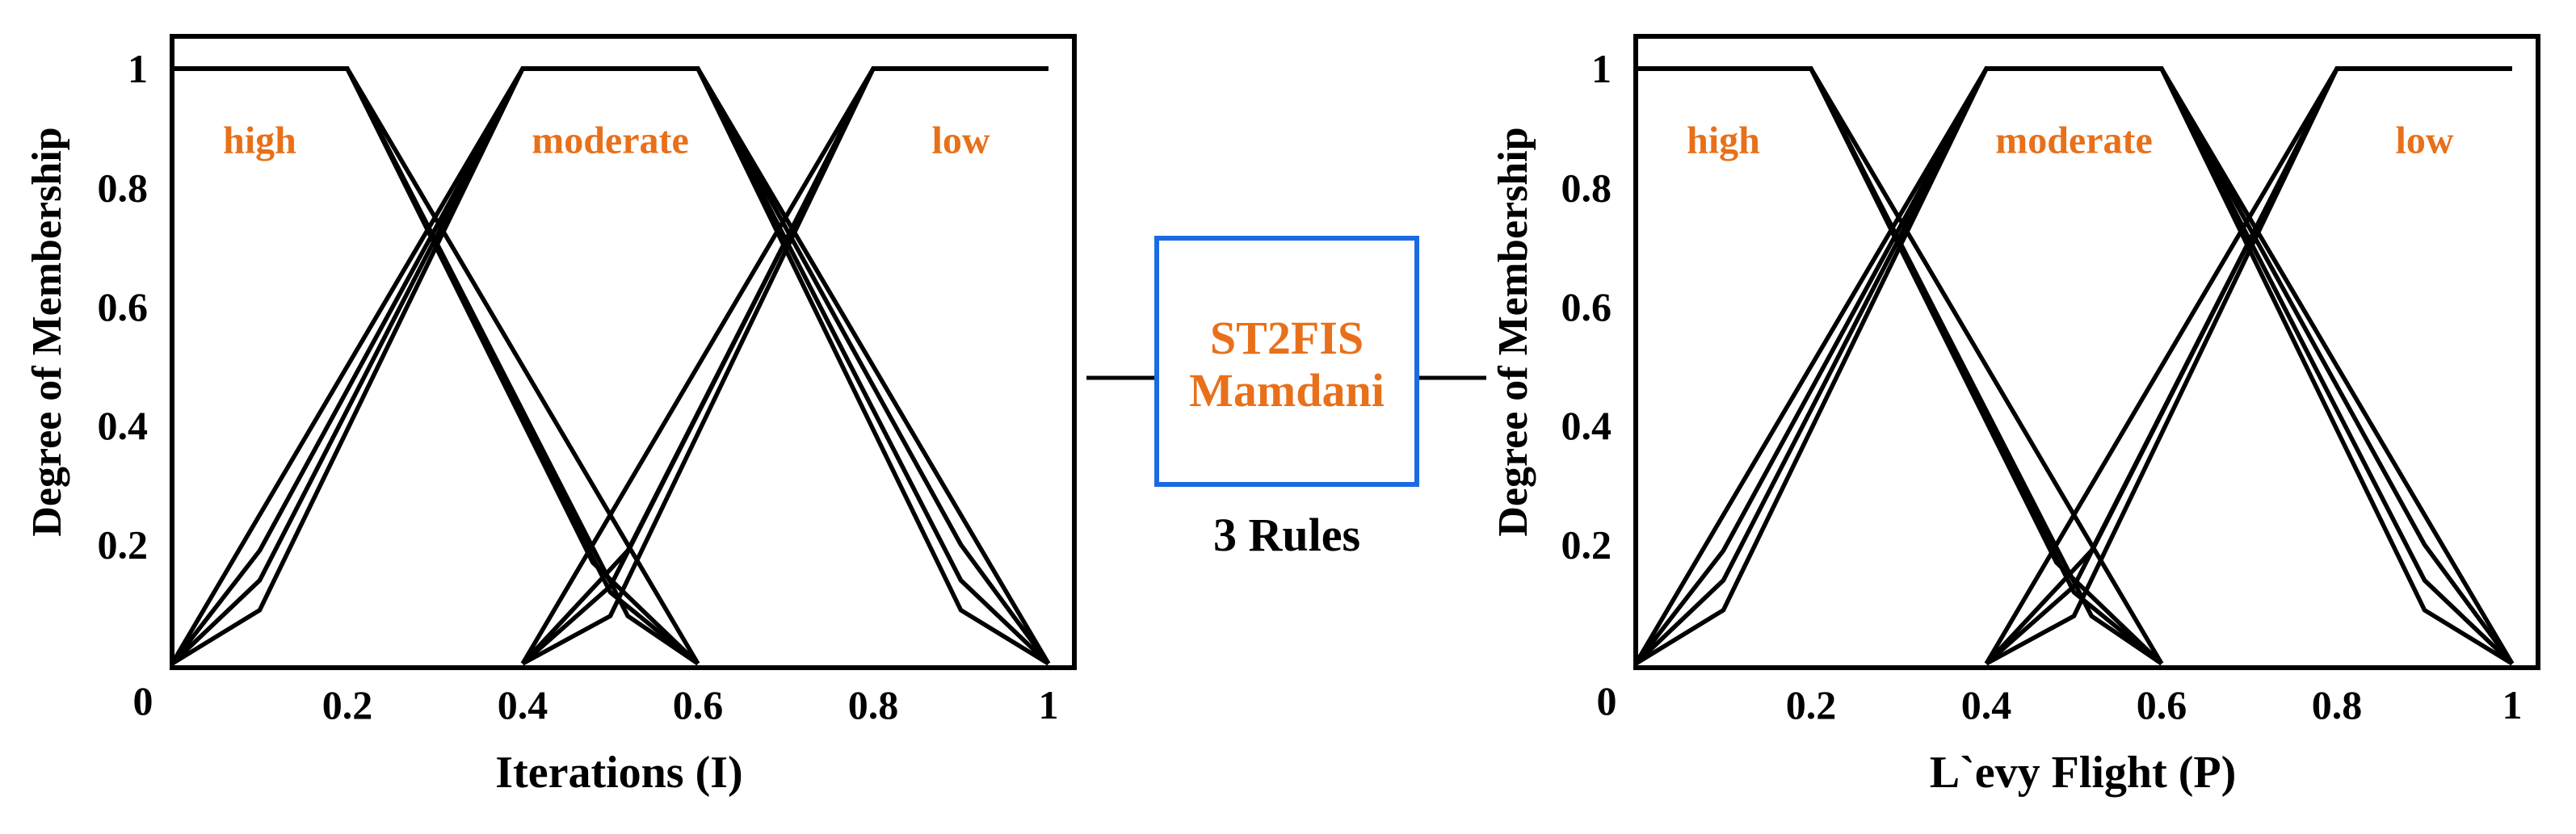  I want to click on x-axis-label: L`evy Flight (P), so click(2083, 773).